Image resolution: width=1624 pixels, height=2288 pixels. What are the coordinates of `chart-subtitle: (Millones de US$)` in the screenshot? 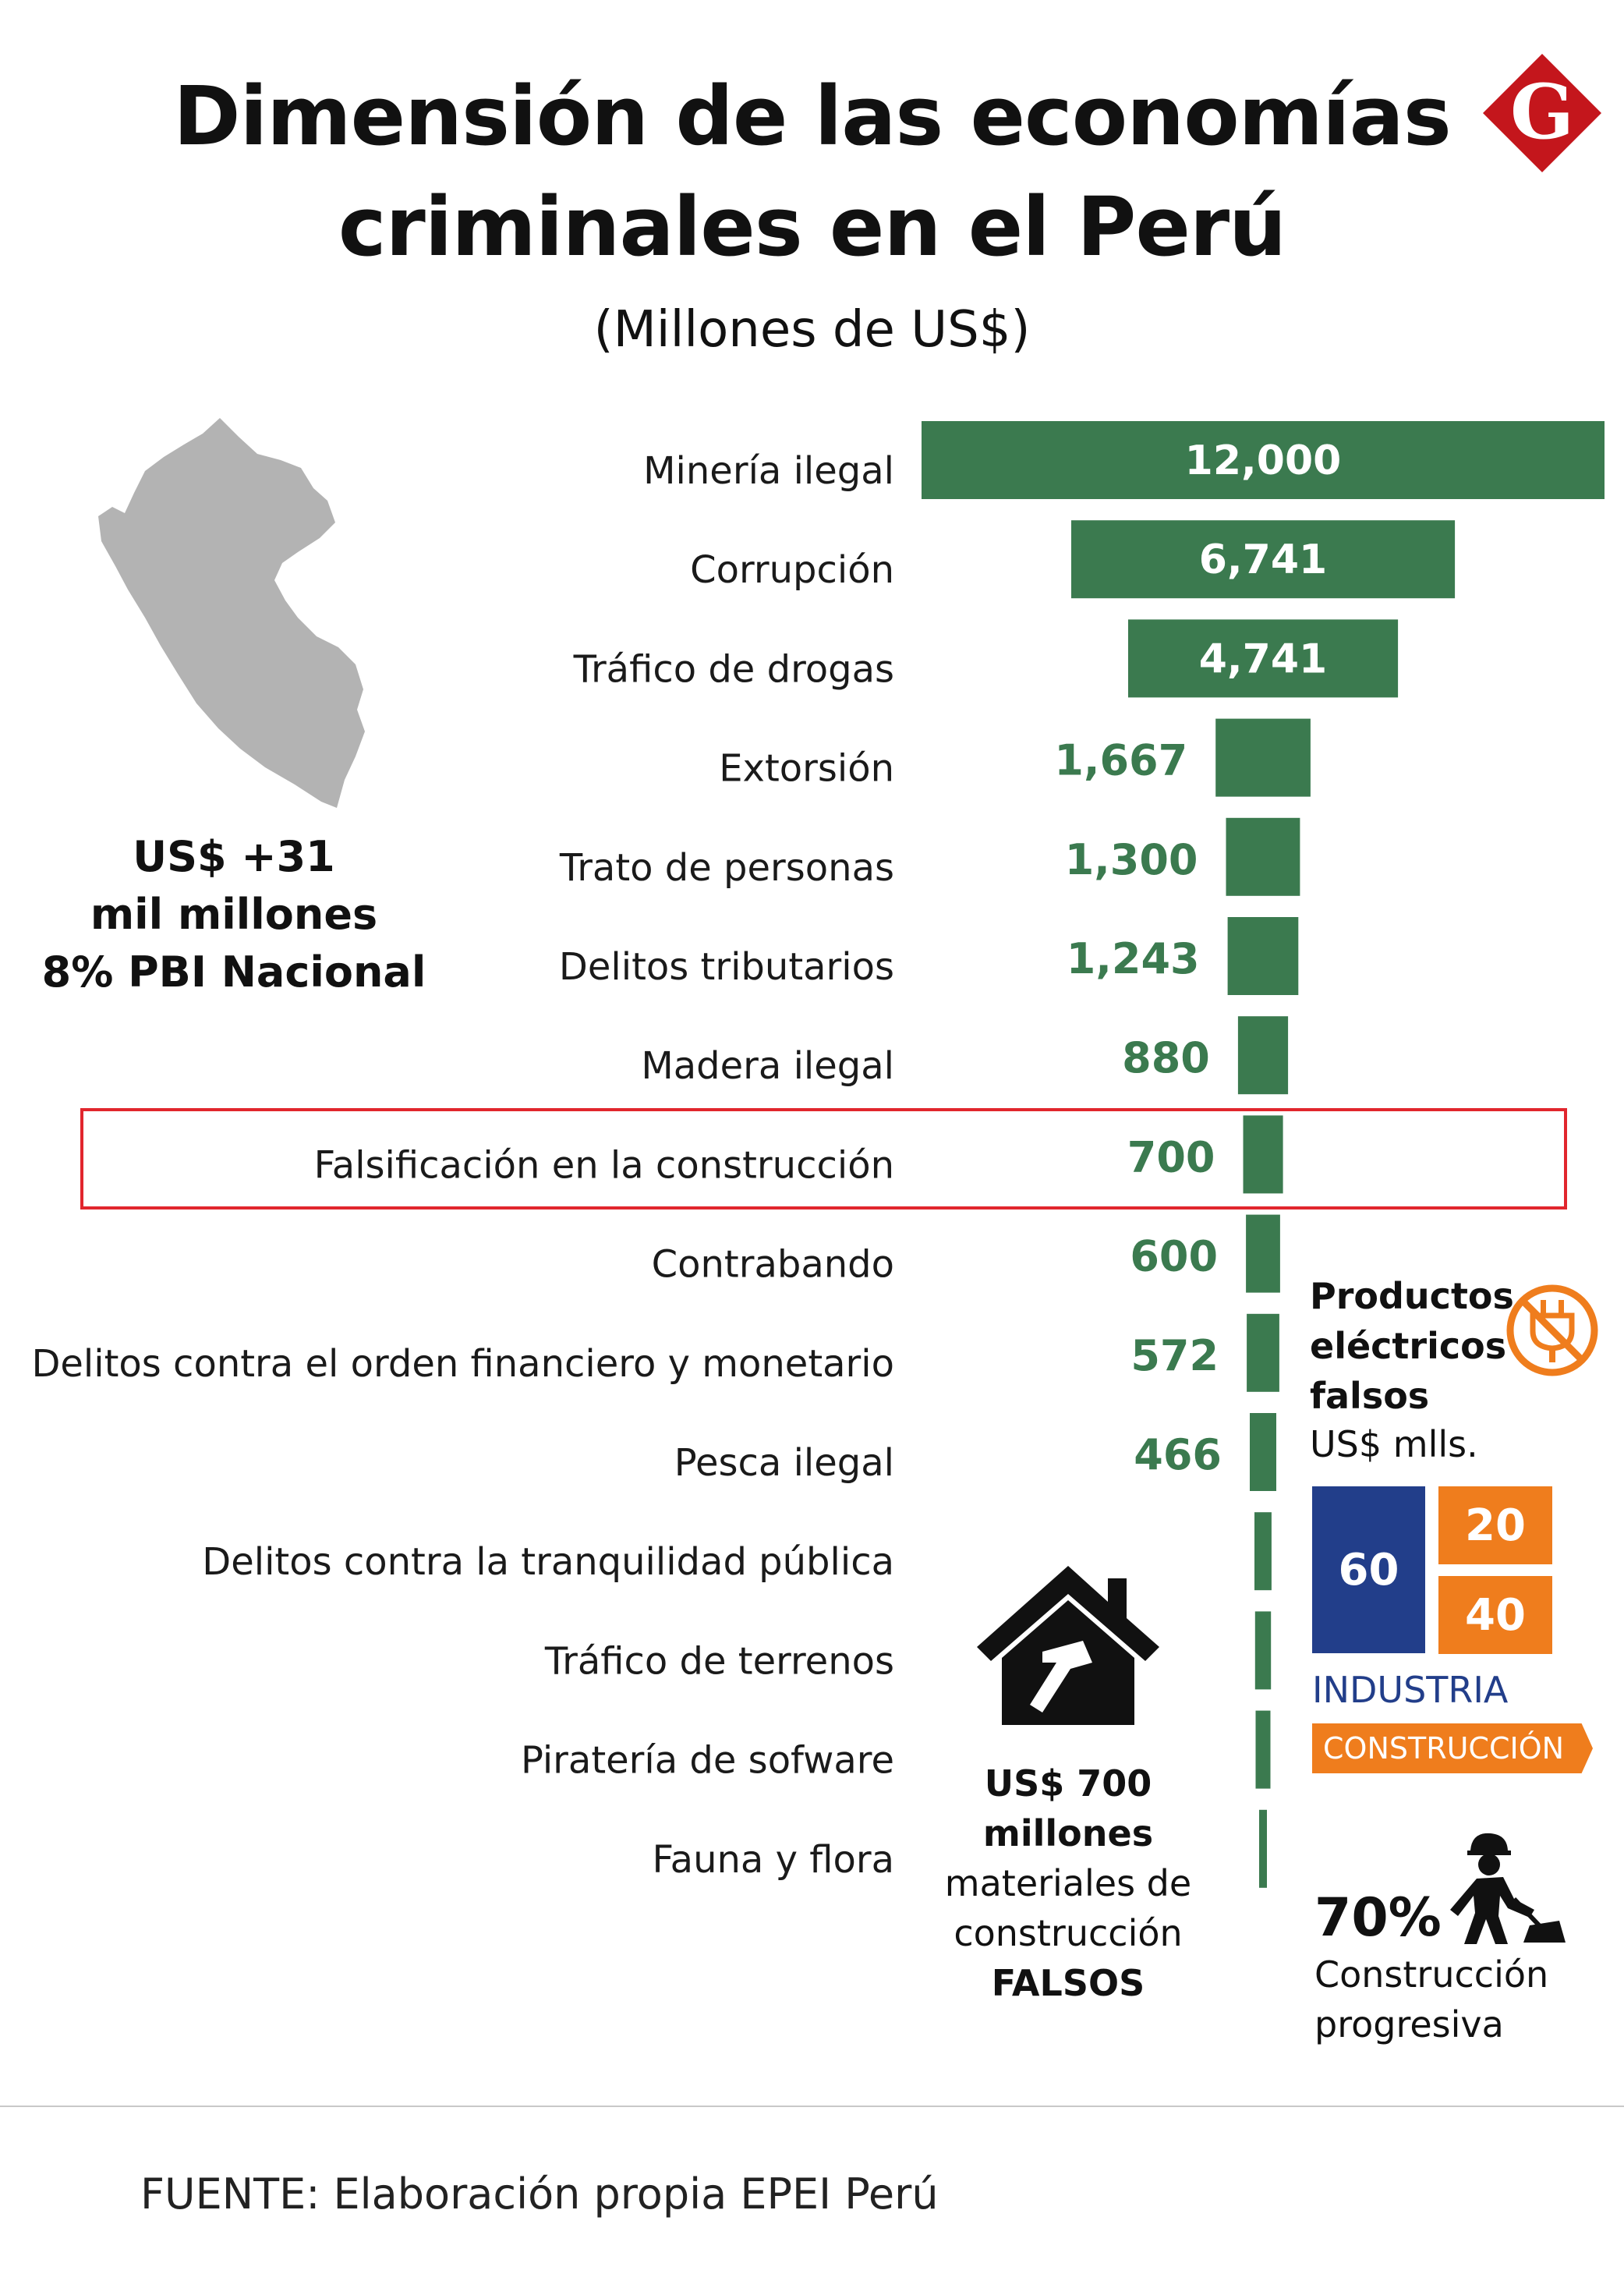 It's located at (812, 330).